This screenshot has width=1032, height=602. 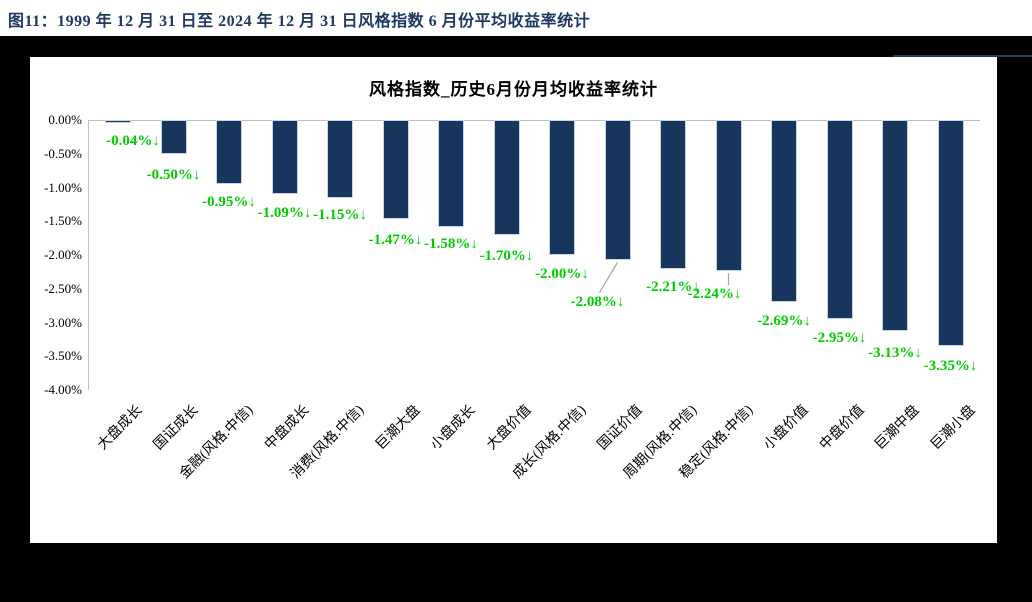 I want to click on bar-value-label: -2.69%↓, so click(x=784, y=321).